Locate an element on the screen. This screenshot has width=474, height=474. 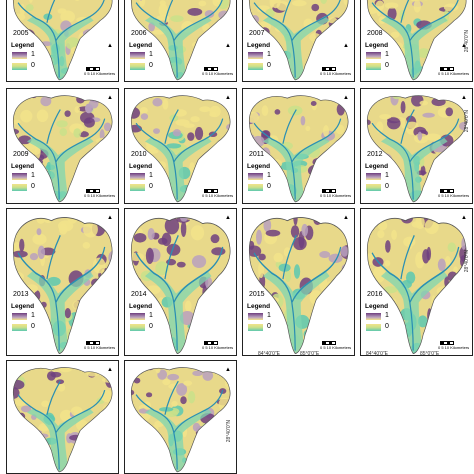
map-panel: 2013 Legend 1 0 0 5 10 Kilometers ▲ is located at coordinates (62, 282).